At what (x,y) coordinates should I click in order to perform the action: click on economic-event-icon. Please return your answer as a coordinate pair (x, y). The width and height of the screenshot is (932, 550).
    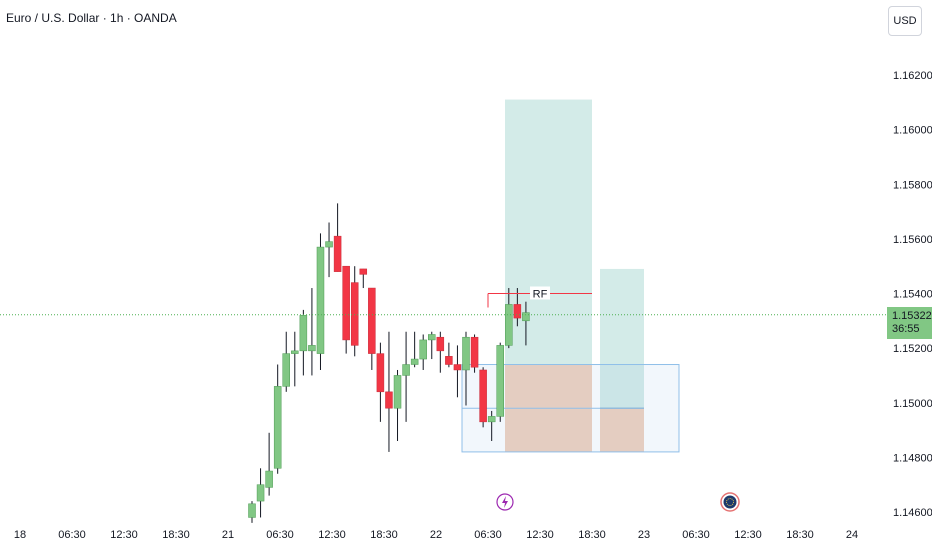
    Looking at the image, I should click on (730, 502).